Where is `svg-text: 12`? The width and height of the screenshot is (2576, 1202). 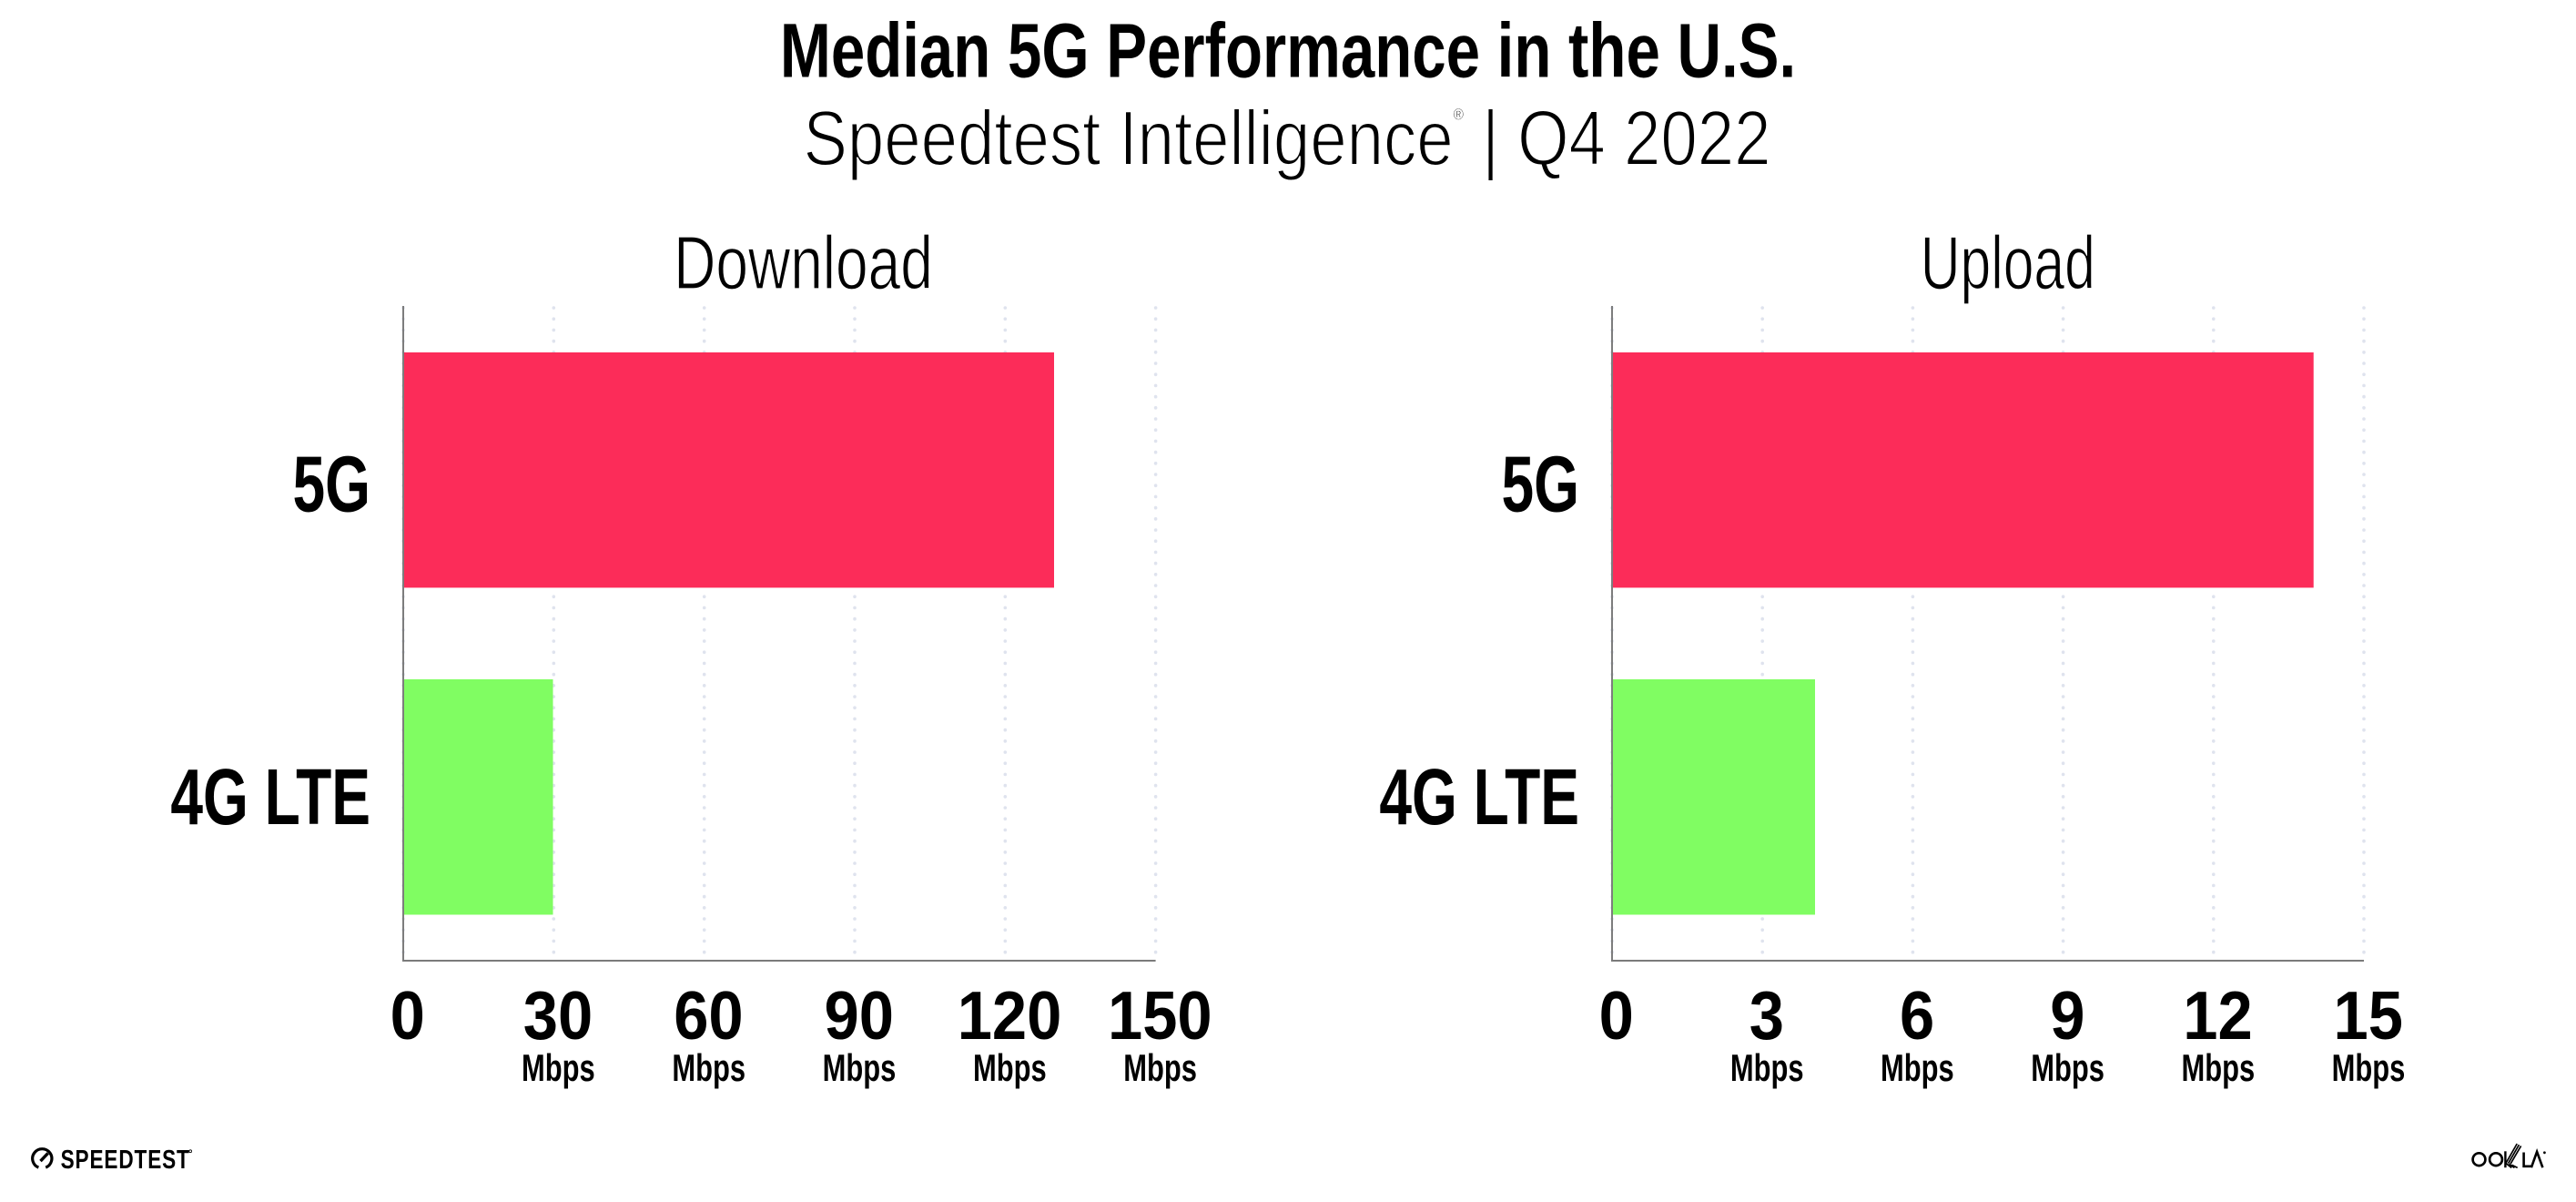 svg-text: 12 is located at coordinates (2217, 1016).